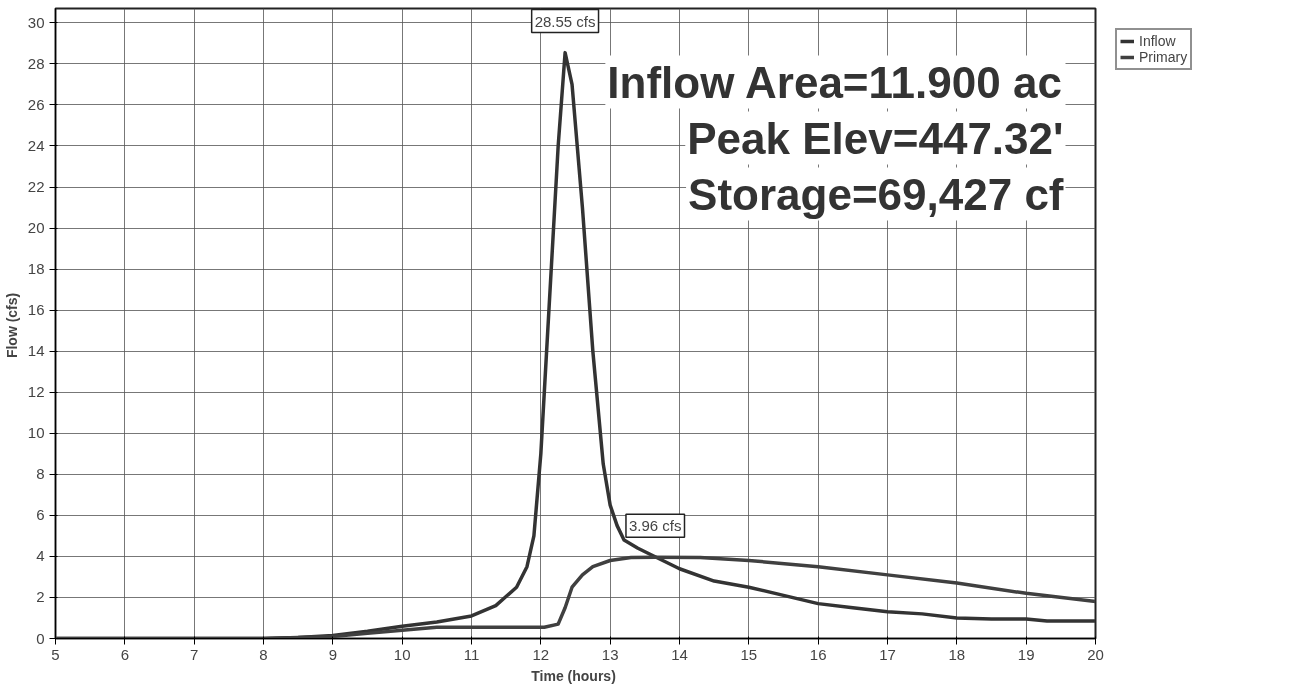  I want to click on y-tick-label: 2, so click(40, 597).